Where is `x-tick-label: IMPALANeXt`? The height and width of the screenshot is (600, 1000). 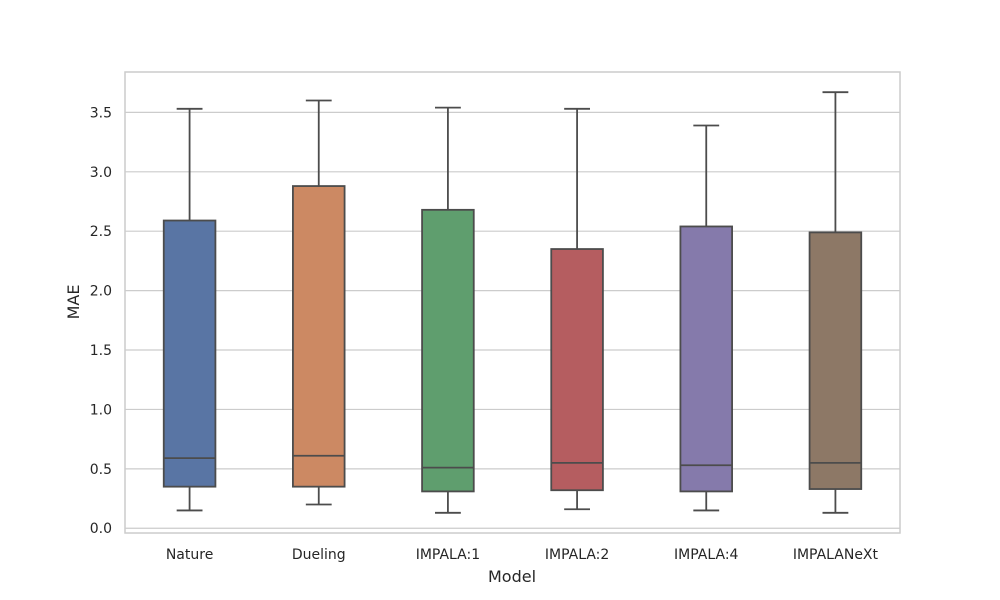 x-tick-label: IMPALANeXt is located at coordinates (836, 555).